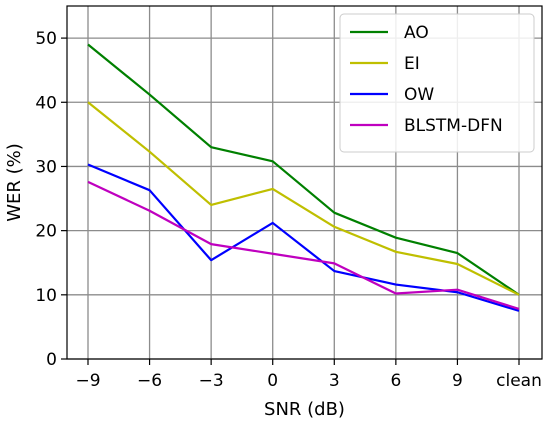 The image size is (550, 425). I want to click on legend: AO EI OW BLSTM-DFN, so click(437, 83).